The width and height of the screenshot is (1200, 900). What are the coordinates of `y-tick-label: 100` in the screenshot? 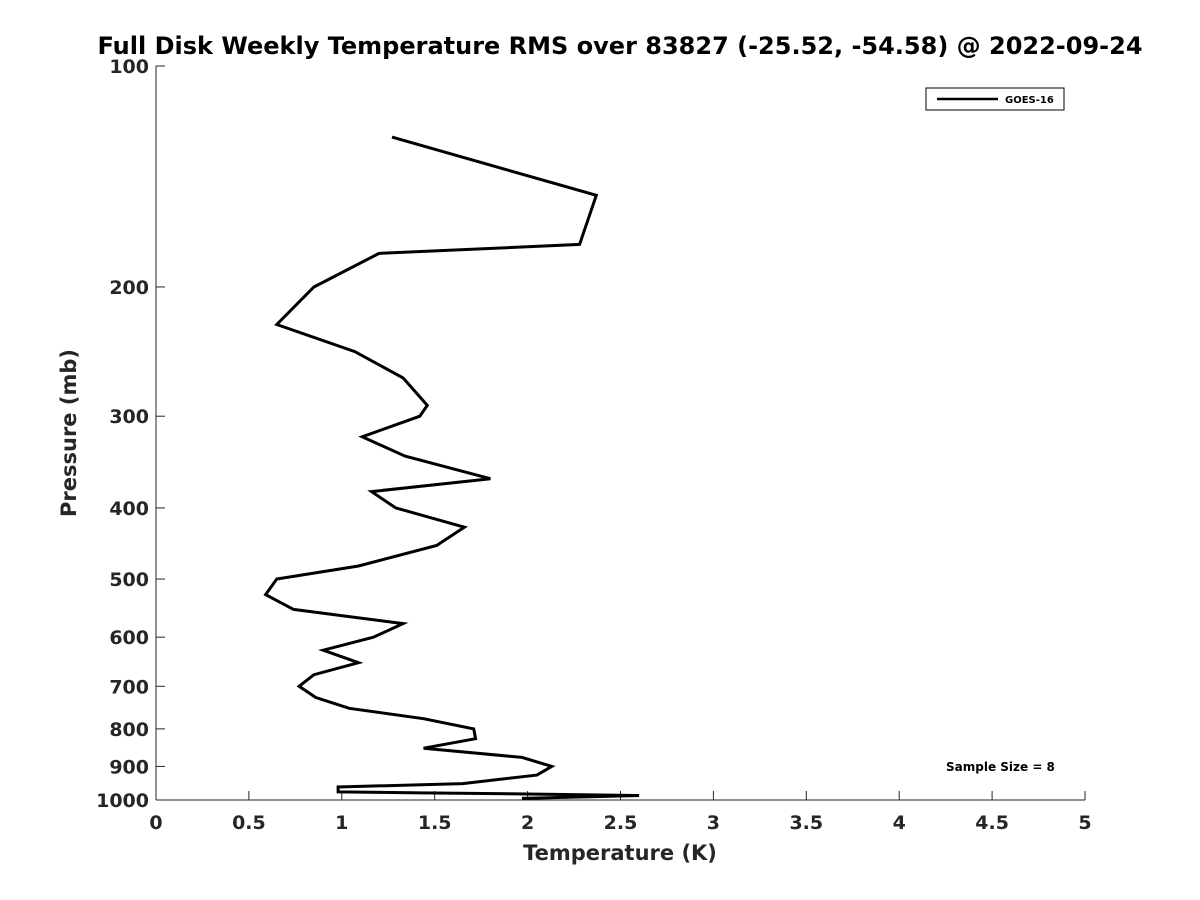 It's located at (129, 67).